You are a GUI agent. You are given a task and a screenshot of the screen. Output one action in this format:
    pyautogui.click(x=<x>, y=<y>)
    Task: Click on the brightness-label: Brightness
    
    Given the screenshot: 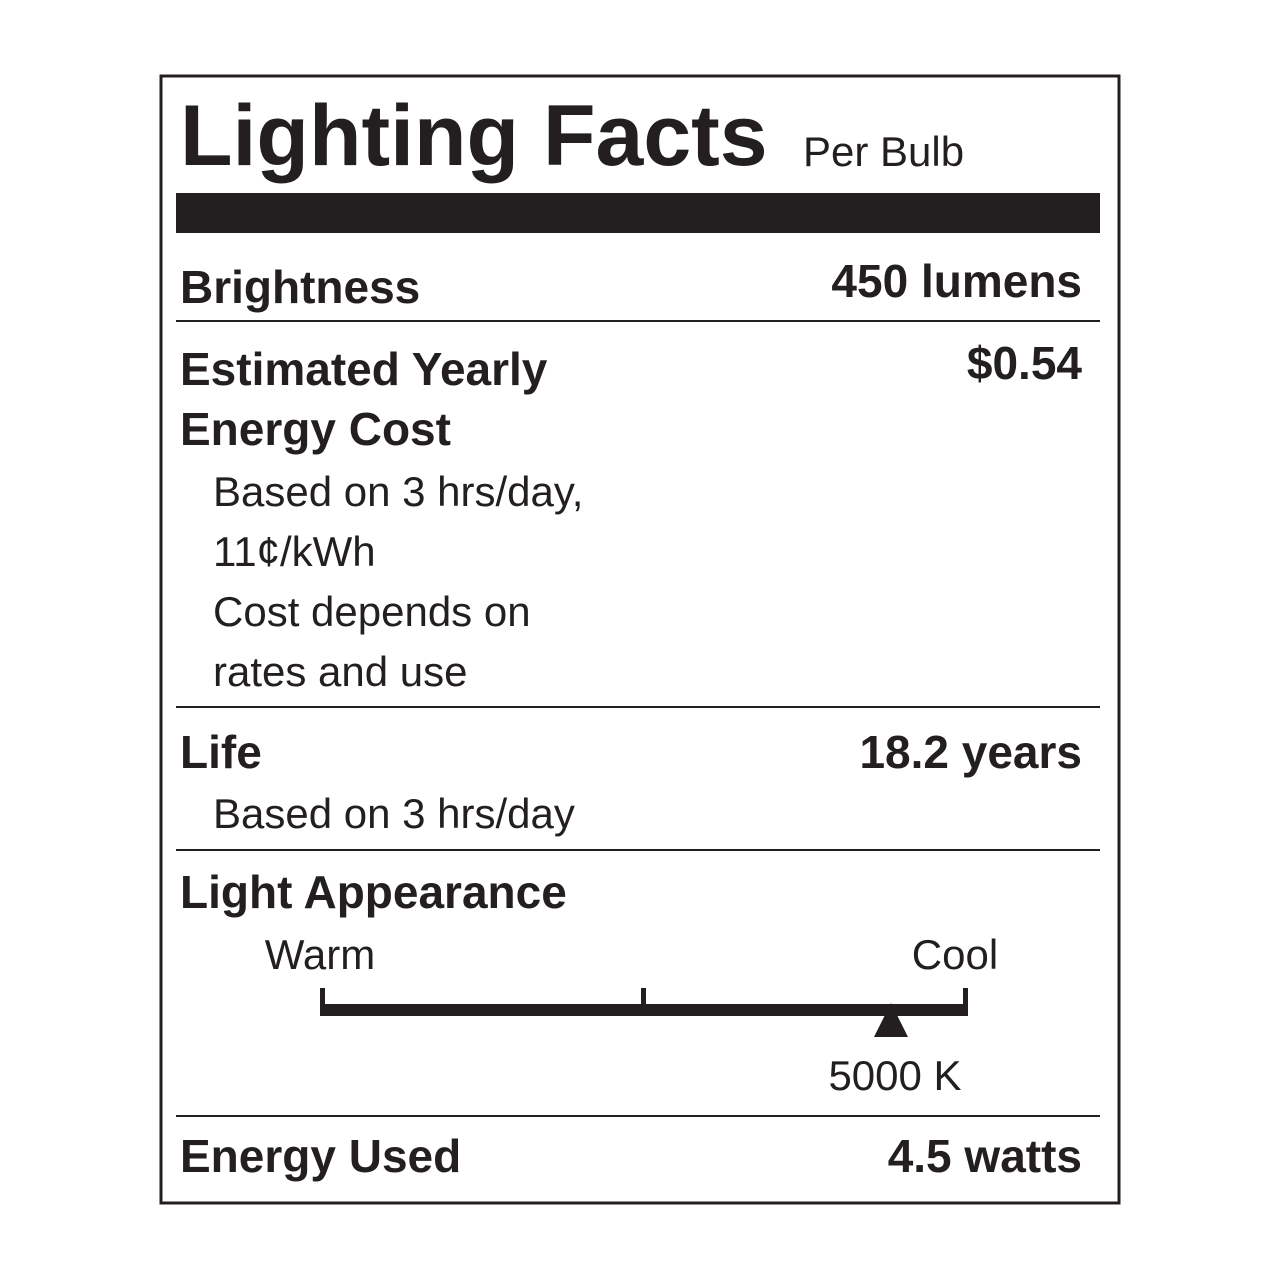 What is the action you would take?
    pyautogui.click(x=300, y=287)
    